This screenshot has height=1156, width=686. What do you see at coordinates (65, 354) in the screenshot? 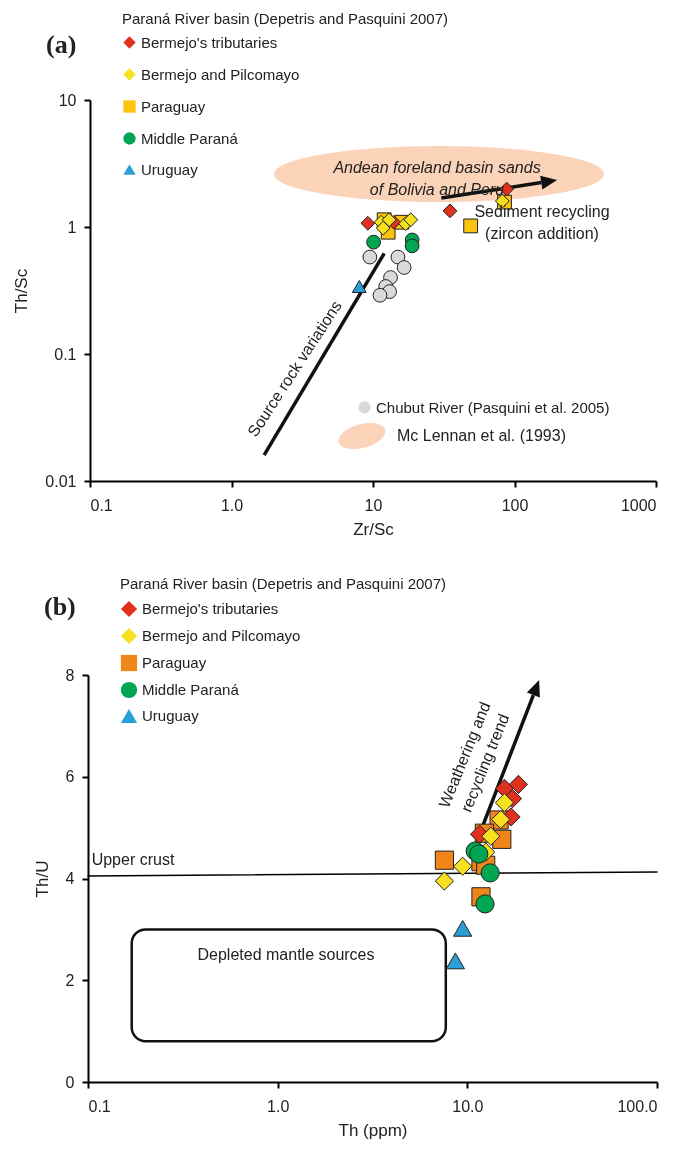
I see `y-tick-label: 0.1` at bounding box center [65, 354].